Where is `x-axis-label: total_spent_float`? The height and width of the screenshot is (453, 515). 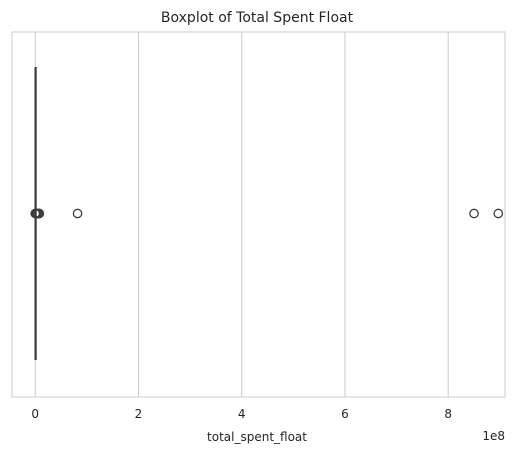 x-axis-label: total_spent_float is located at coordinates (257, 437).